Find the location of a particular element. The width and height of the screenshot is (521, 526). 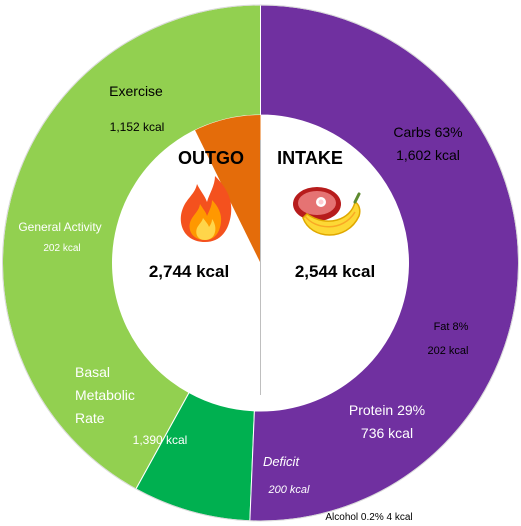

fire-icon is located at coordinates (206, 209).